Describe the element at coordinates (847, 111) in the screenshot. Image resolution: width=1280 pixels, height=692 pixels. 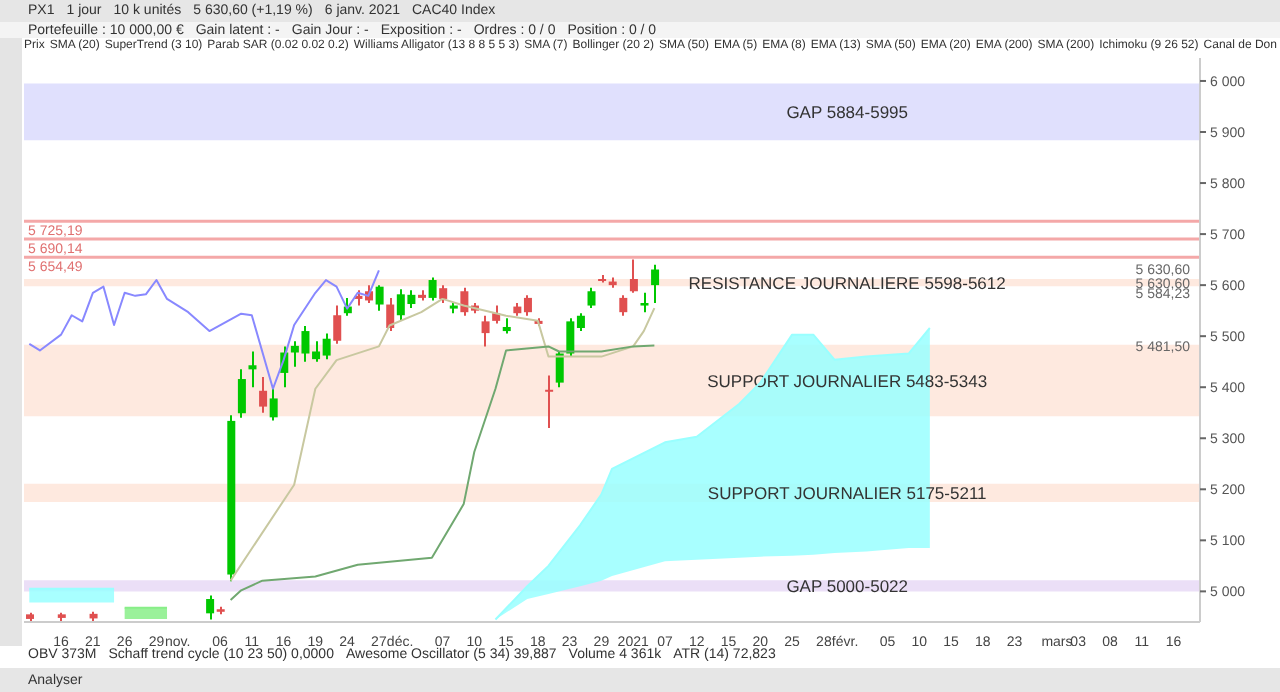
I see `band-label: GAP 5884-5995` at that location.